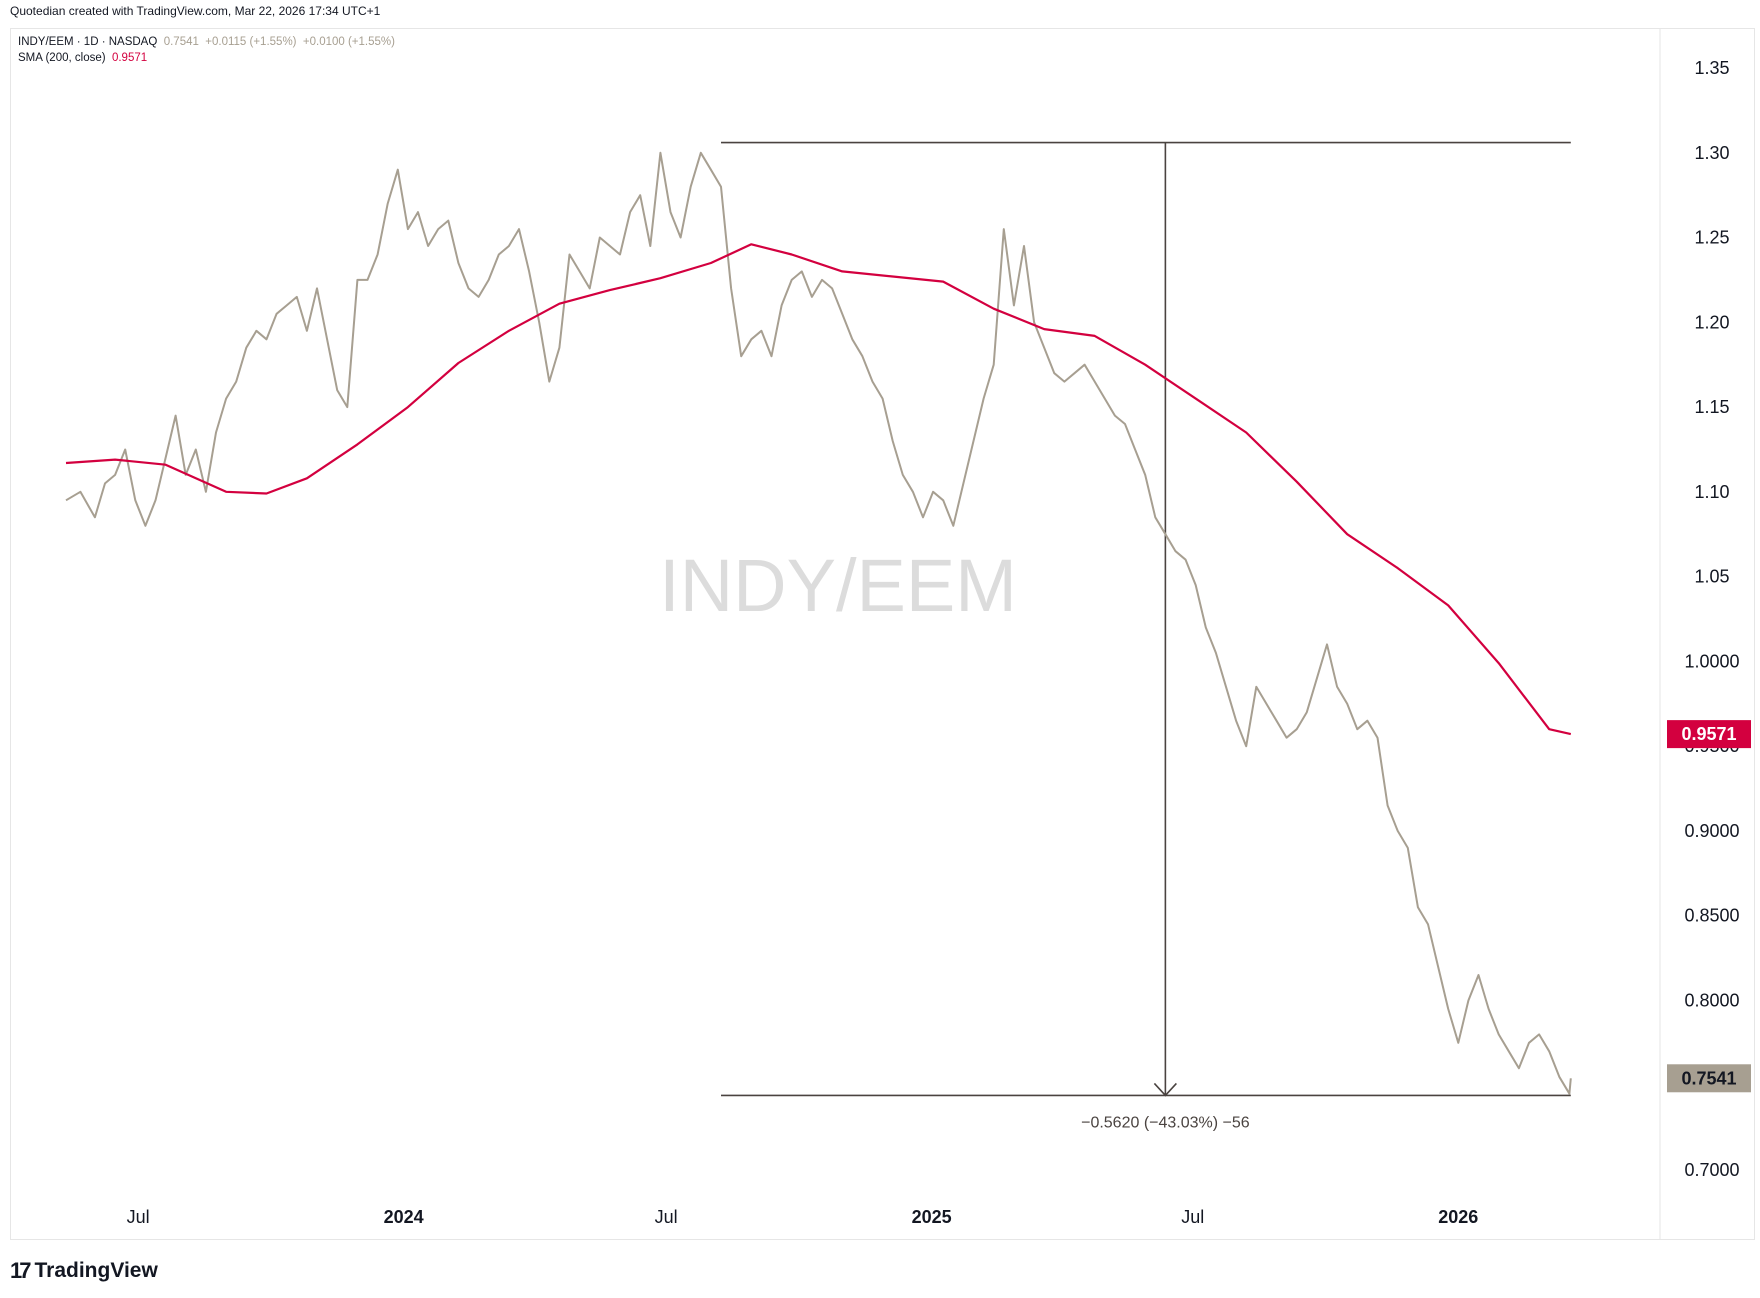 The height and width of the screenshot is (1298, 1760). I want to click on y-tick-label: 1.25, so click(1711, 238).